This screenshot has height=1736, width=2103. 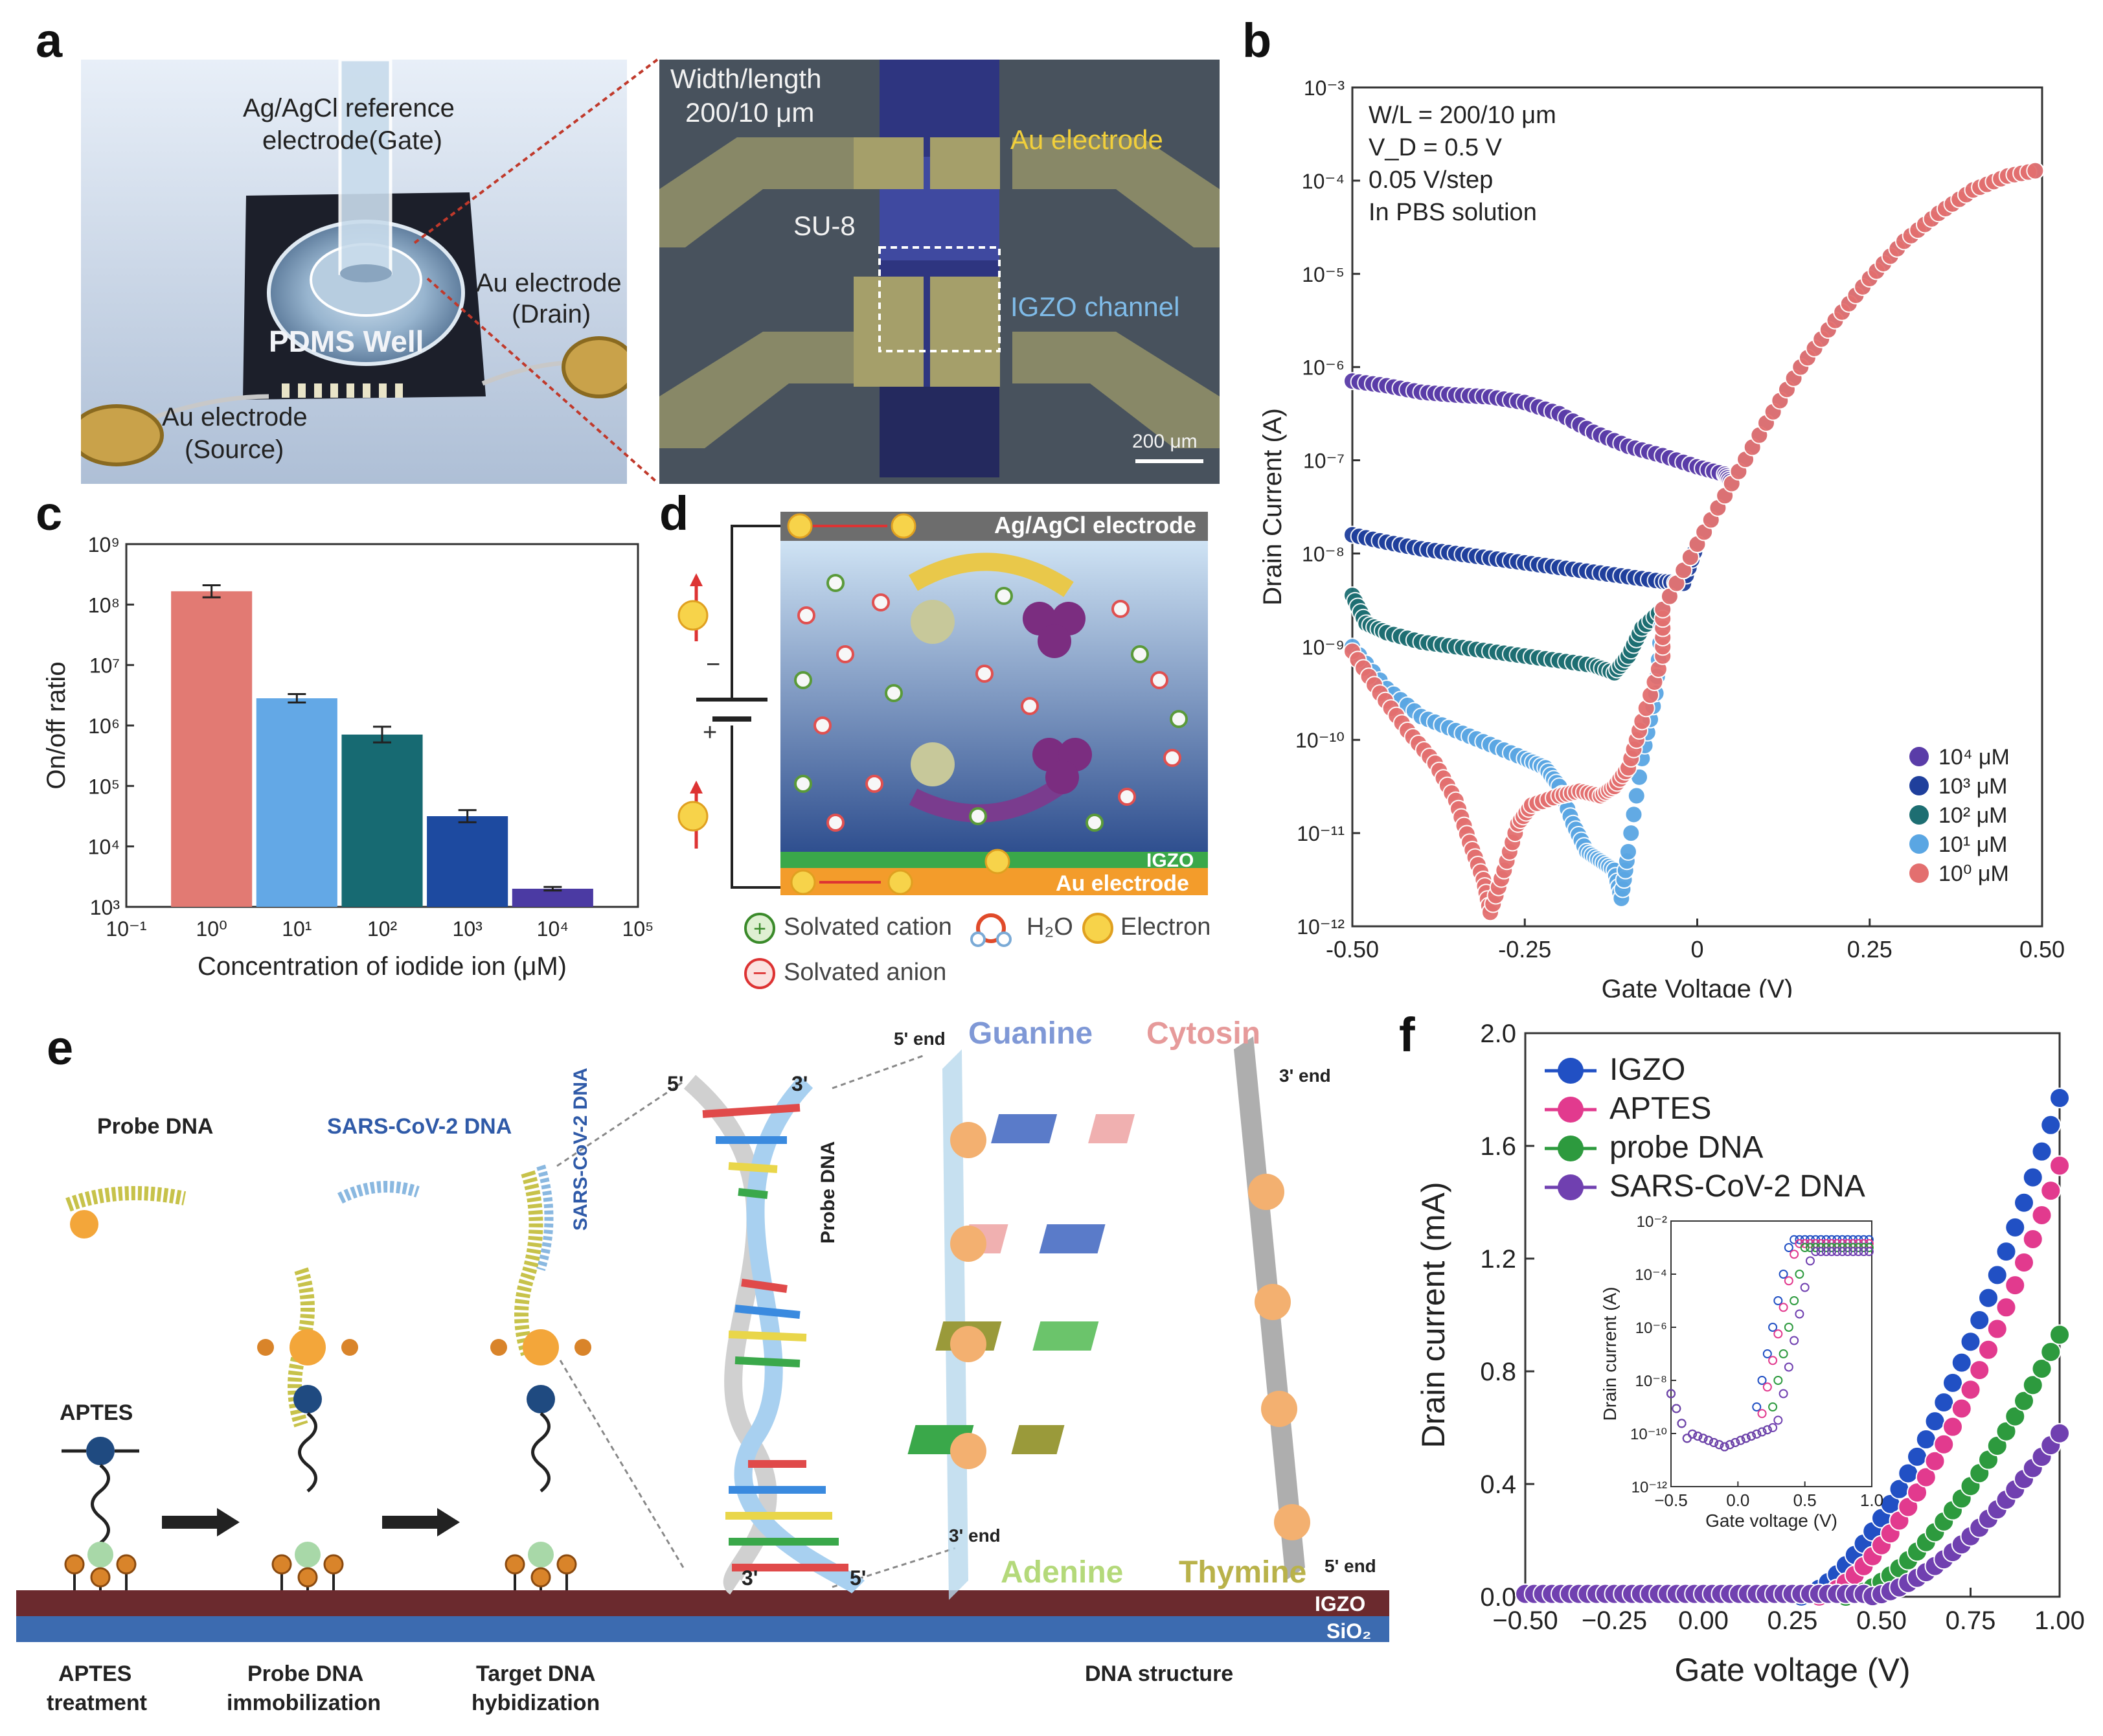 What do you see at coordinates (2042, 950) in the screenshot?
I see `chart-b-xtick-label: 0.50` at bounding box center [2042, 950].